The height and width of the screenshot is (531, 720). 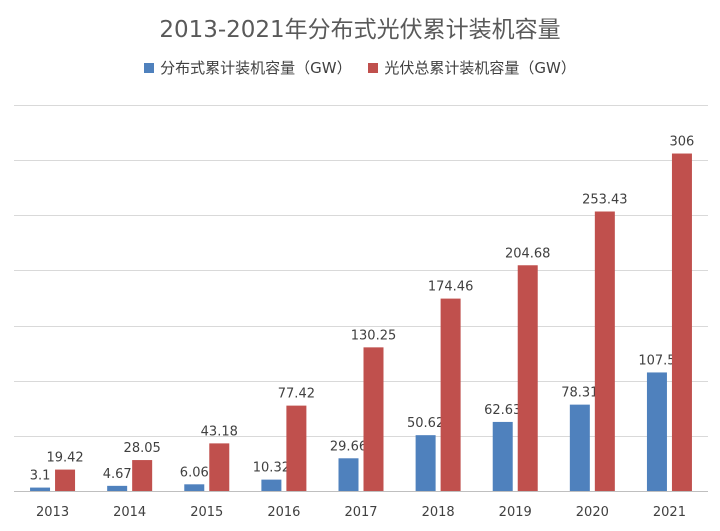 I want to click on bar-series1-2016, so click(x=271, y=485).